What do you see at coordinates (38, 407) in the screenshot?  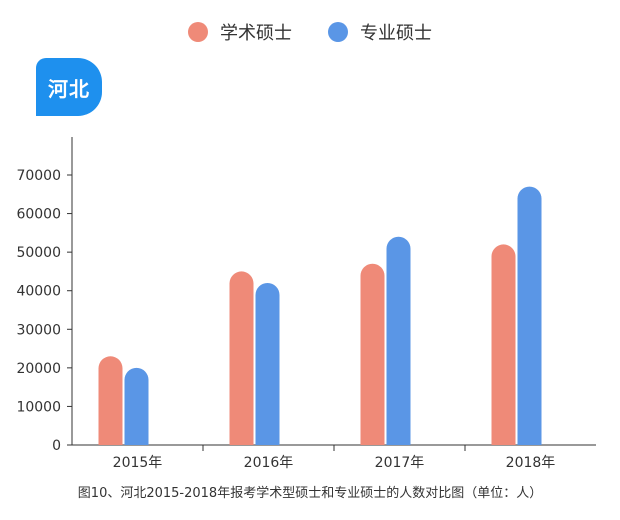 I see `y-tick-label: 10000` at bounding box center [38, 407].